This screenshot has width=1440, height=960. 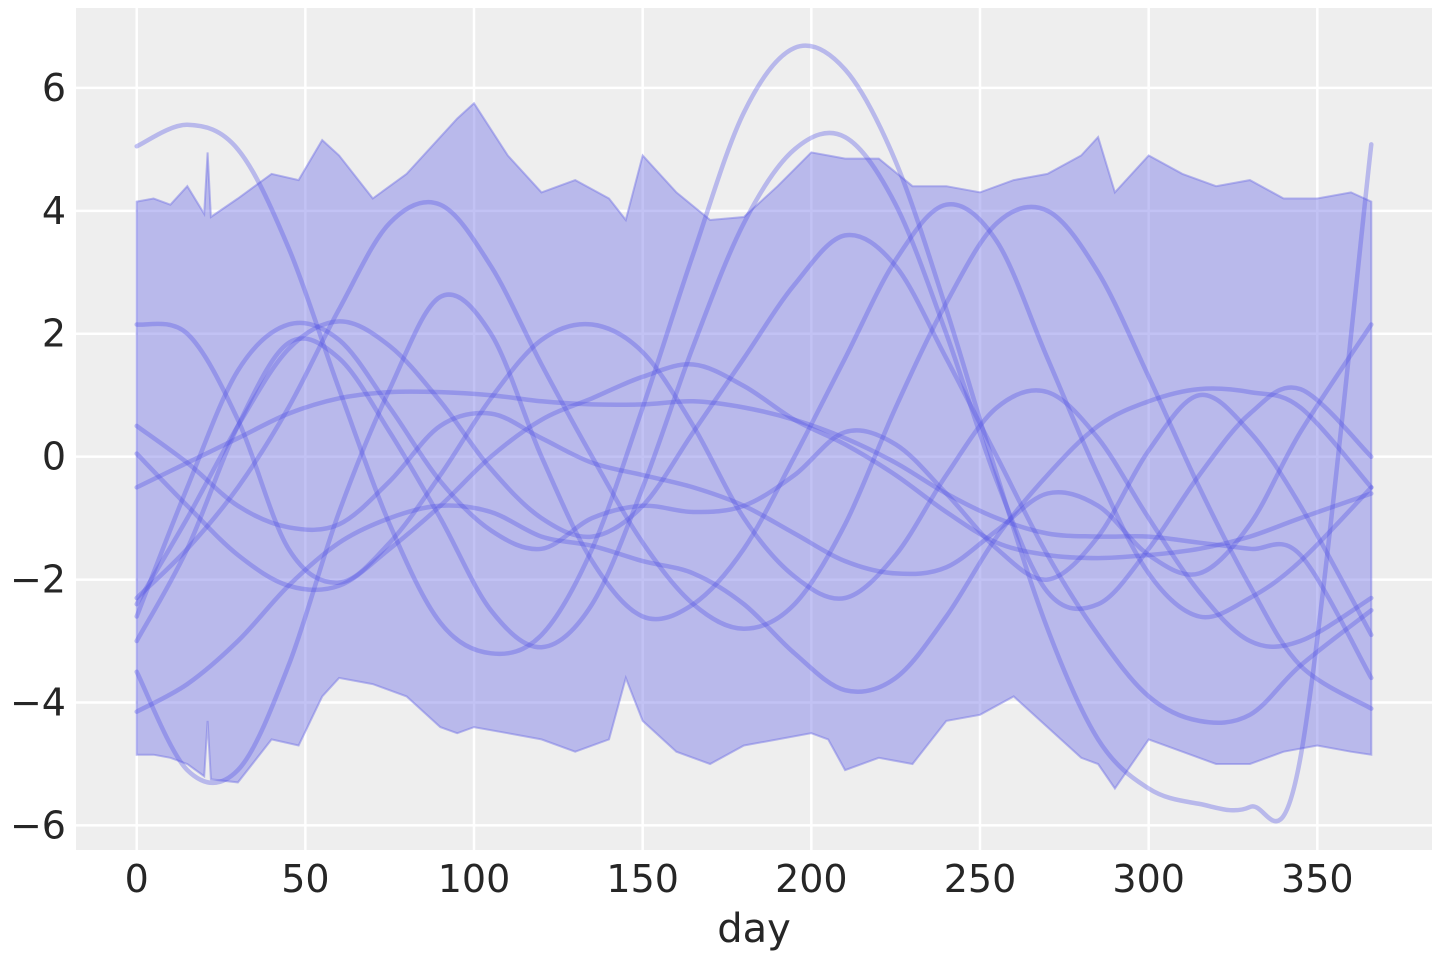 What do you see at coordinates (38, 702) in the screenshot?
I see `y-tick-label: −4` at bounding box center [38, 702].